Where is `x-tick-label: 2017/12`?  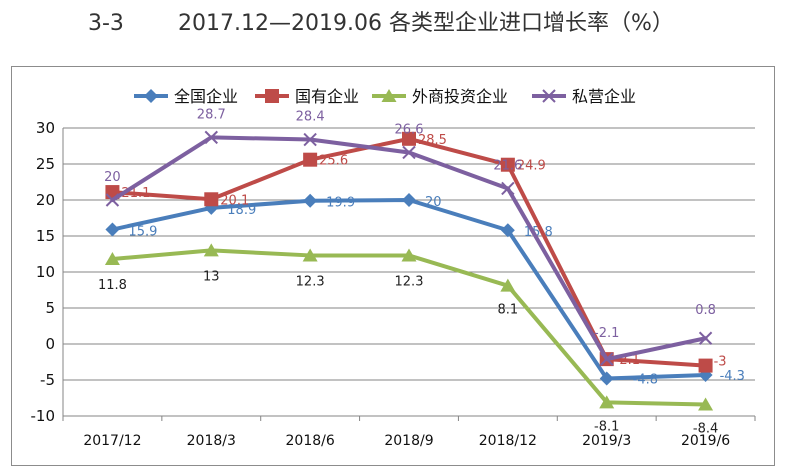 x-tick-label: 2017/12 is located at coordinates (112, 441).